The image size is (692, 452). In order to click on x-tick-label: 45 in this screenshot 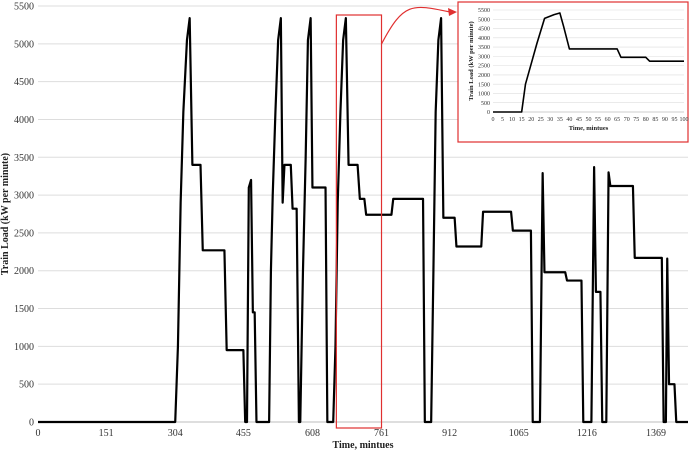, I will do `click(579, 120)`.